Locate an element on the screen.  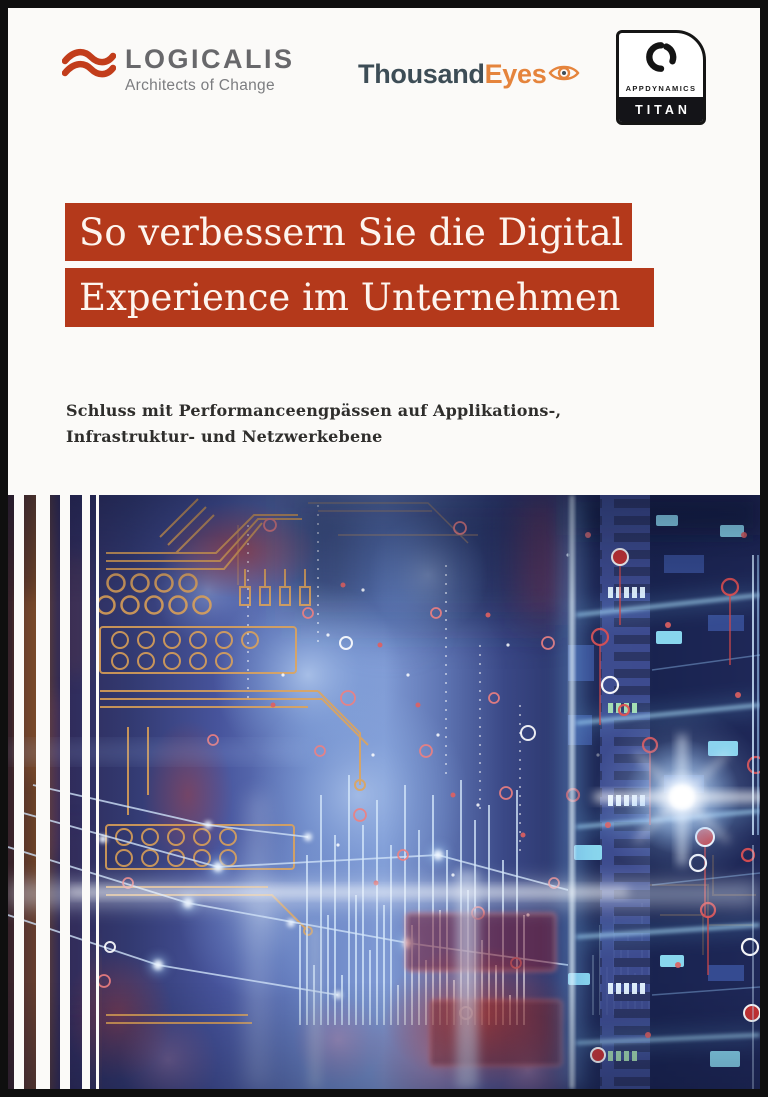
logicalis-wordmark: LOGICALIS is located at coordinates (210, 59).